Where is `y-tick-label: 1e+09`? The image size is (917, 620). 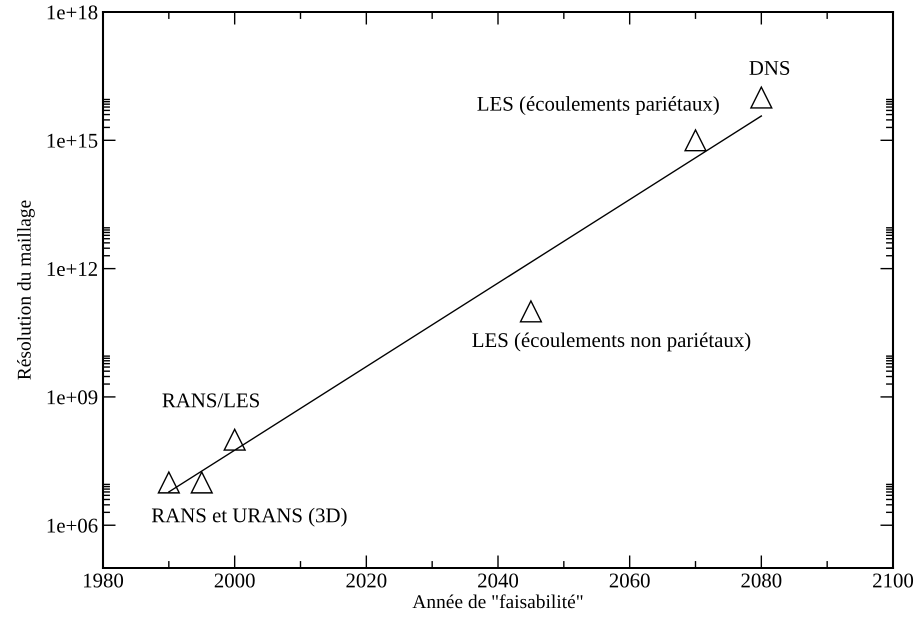
y-tick-label: 1e+09 is located at coordinates (73, 397).